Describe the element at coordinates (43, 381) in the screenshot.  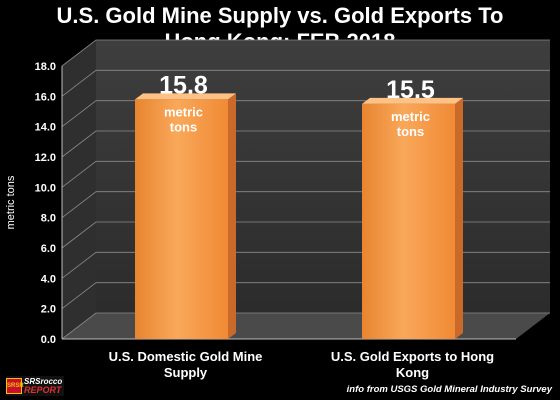
I see `logo-line-1: SRSrocco` at that location.